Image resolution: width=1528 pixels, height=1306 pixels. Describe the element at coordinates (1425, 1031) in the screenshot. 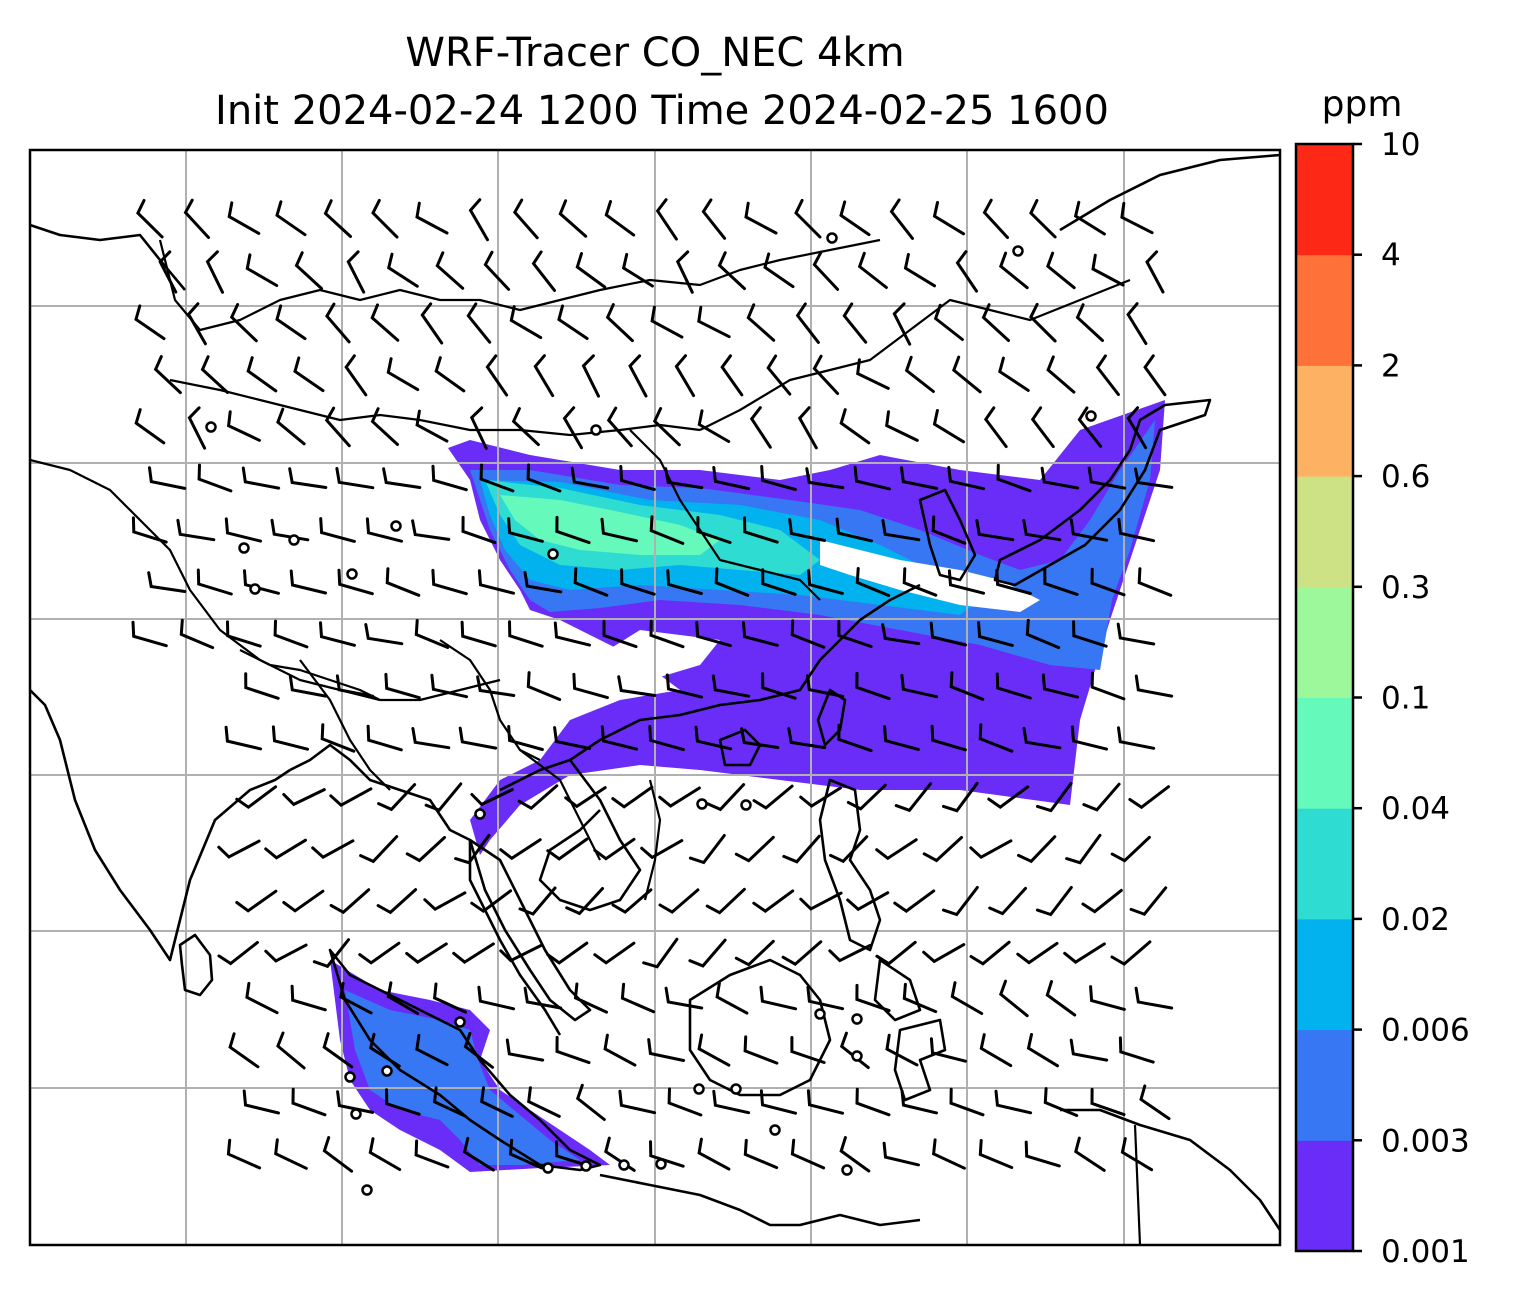

I see `colorbar-tick-label: 0.006` at that location.